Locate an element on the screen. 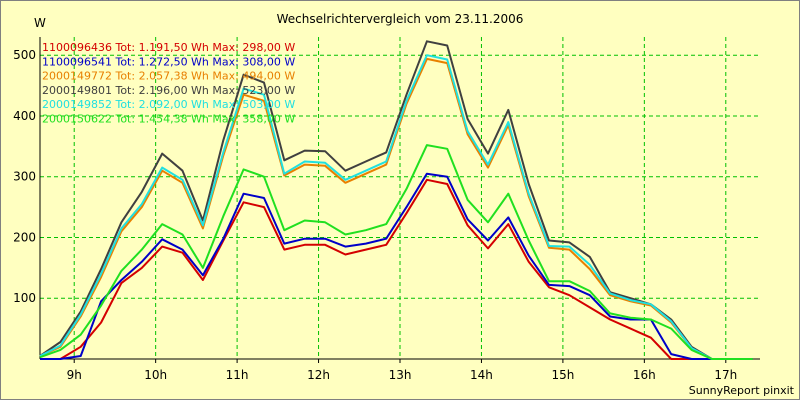 The height and width of the screenshot is (400, 800). x-tick-label: 17h is located at coordinates (725, 375).